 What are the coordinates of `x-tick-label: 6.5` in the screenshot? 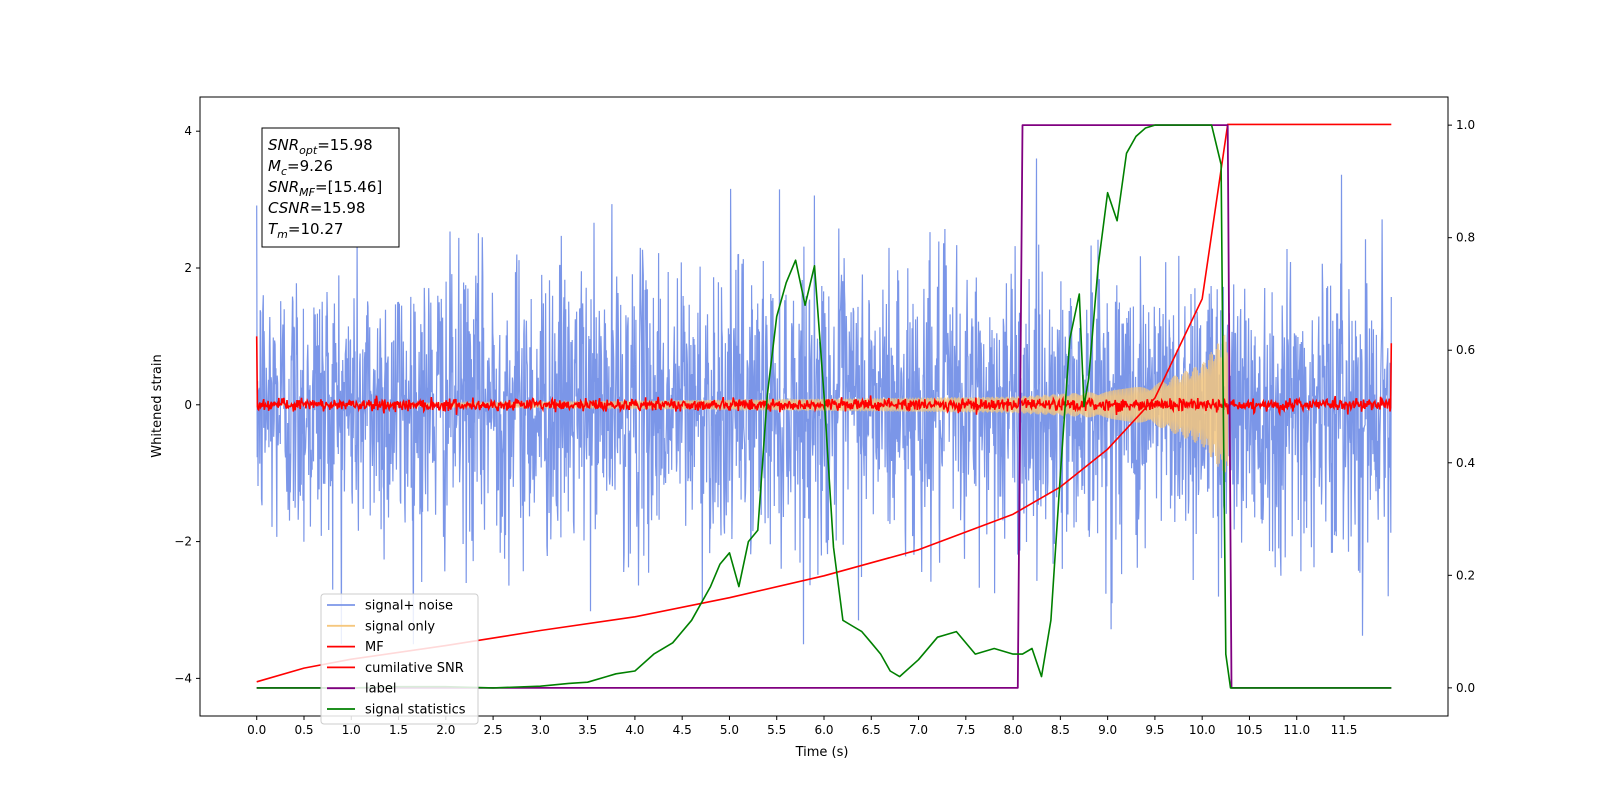 It's located at (871, 730).